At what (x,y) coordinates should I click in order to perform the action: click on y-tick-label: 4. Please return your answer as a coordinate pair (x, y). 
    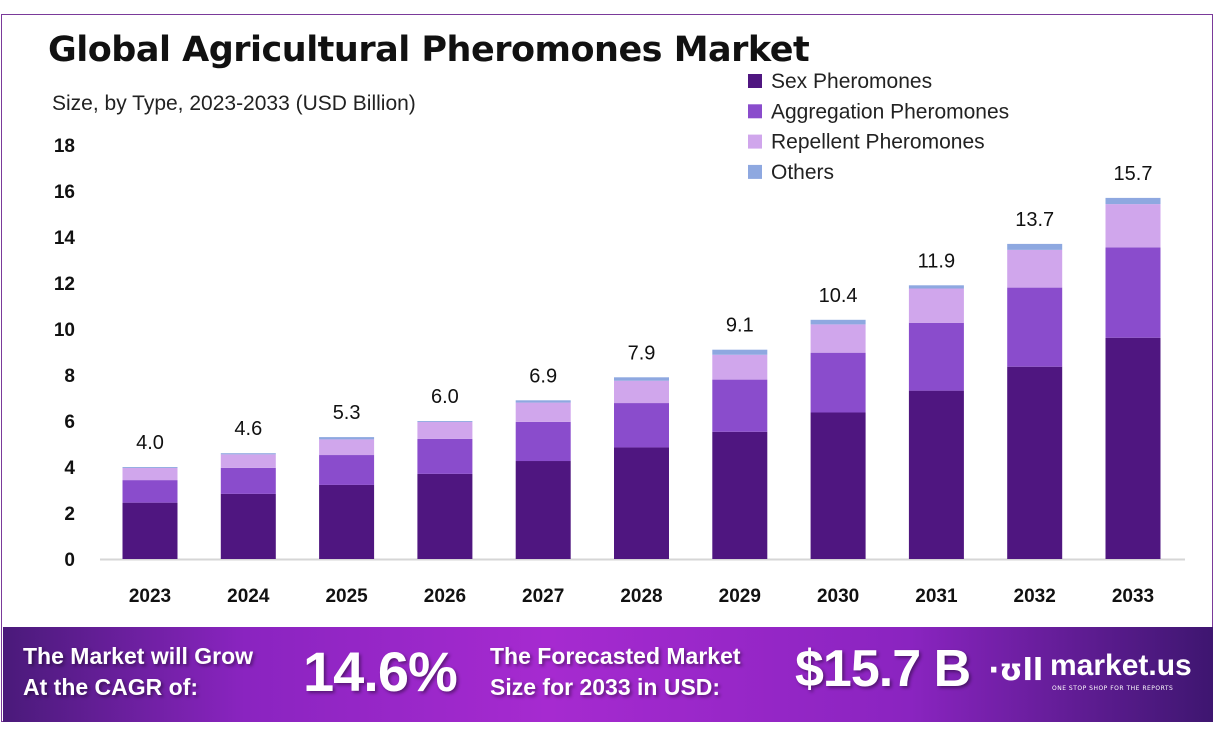
    Looking at the image, I should click on (69, 468).